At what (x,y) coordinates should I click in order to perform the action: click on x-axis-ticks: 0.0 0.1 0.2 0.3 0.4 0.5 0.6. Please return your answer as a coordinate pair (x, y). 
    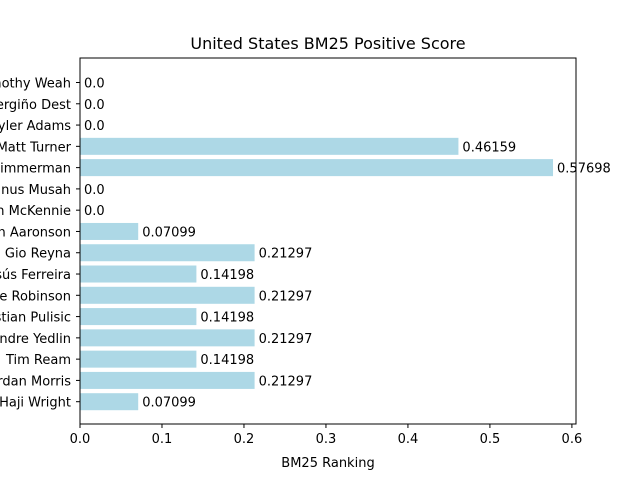
    Looking at the image, I should click on (326, 435).